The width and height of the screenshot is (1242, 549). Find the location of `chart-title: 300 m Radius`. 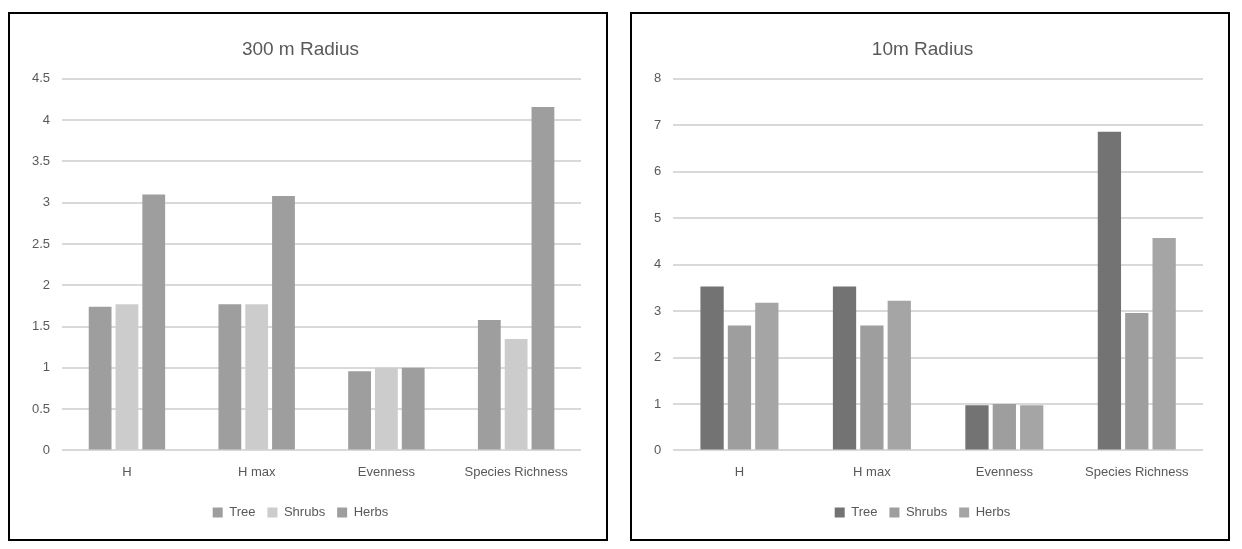

chart-title: 300 m Radius is located at coordinates (300, 48).